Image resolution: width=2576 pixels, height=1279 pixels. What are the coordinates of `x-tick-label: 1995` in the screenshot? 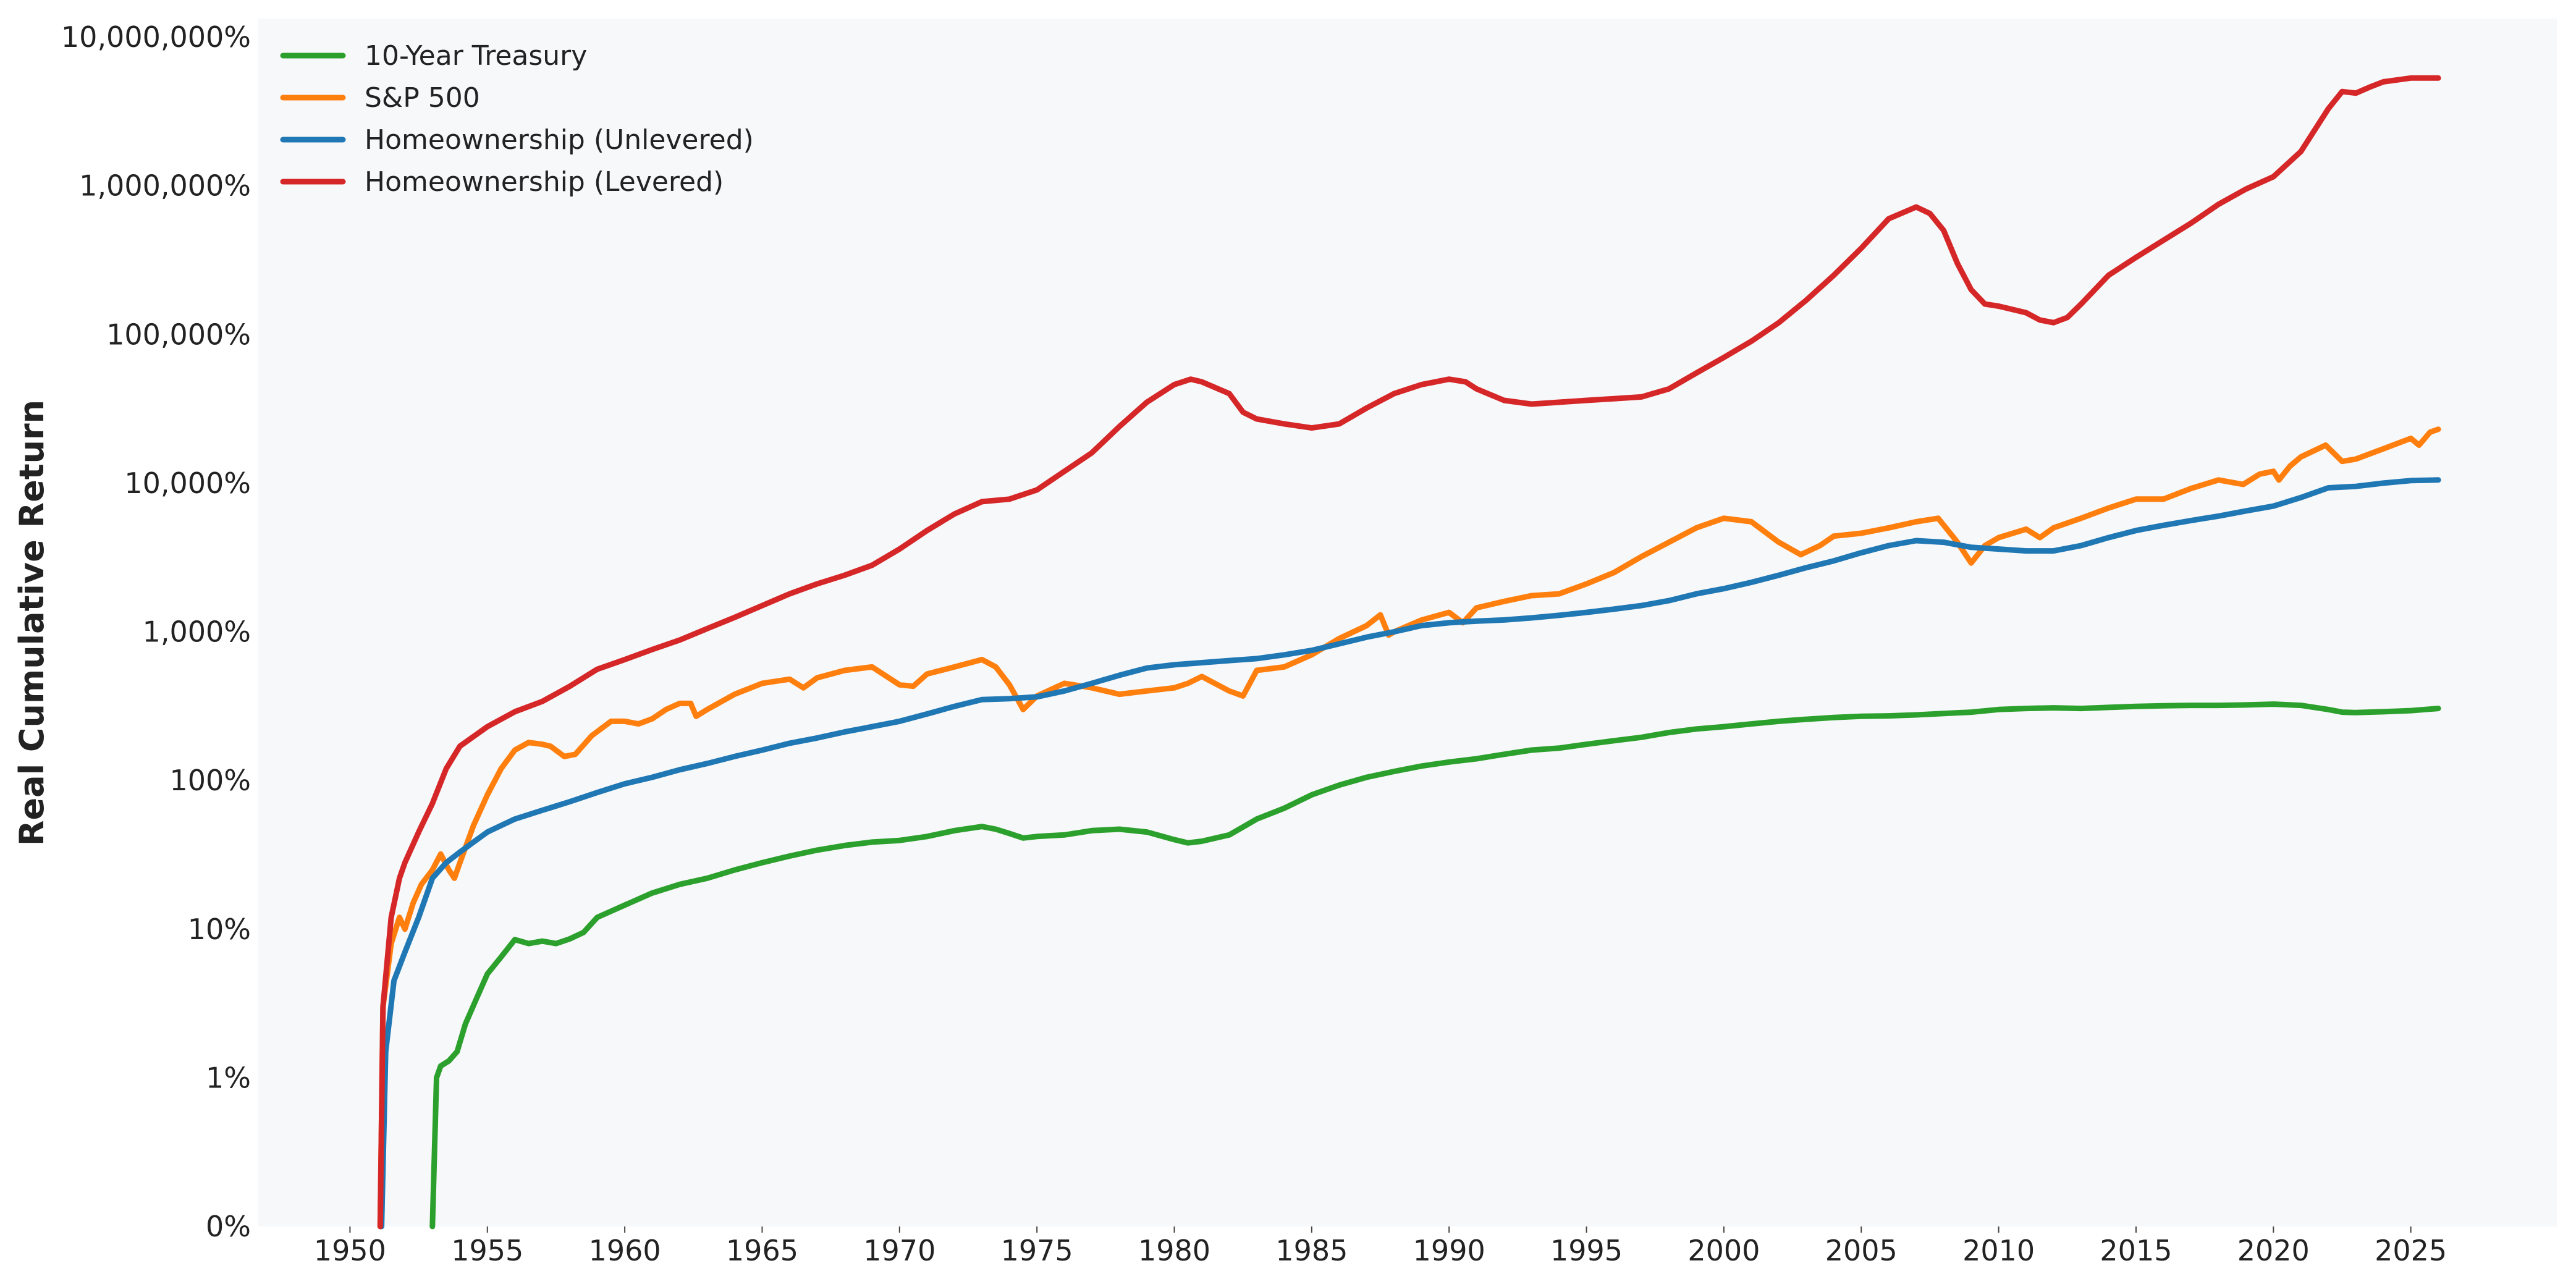 It's located at (1586, 1250).